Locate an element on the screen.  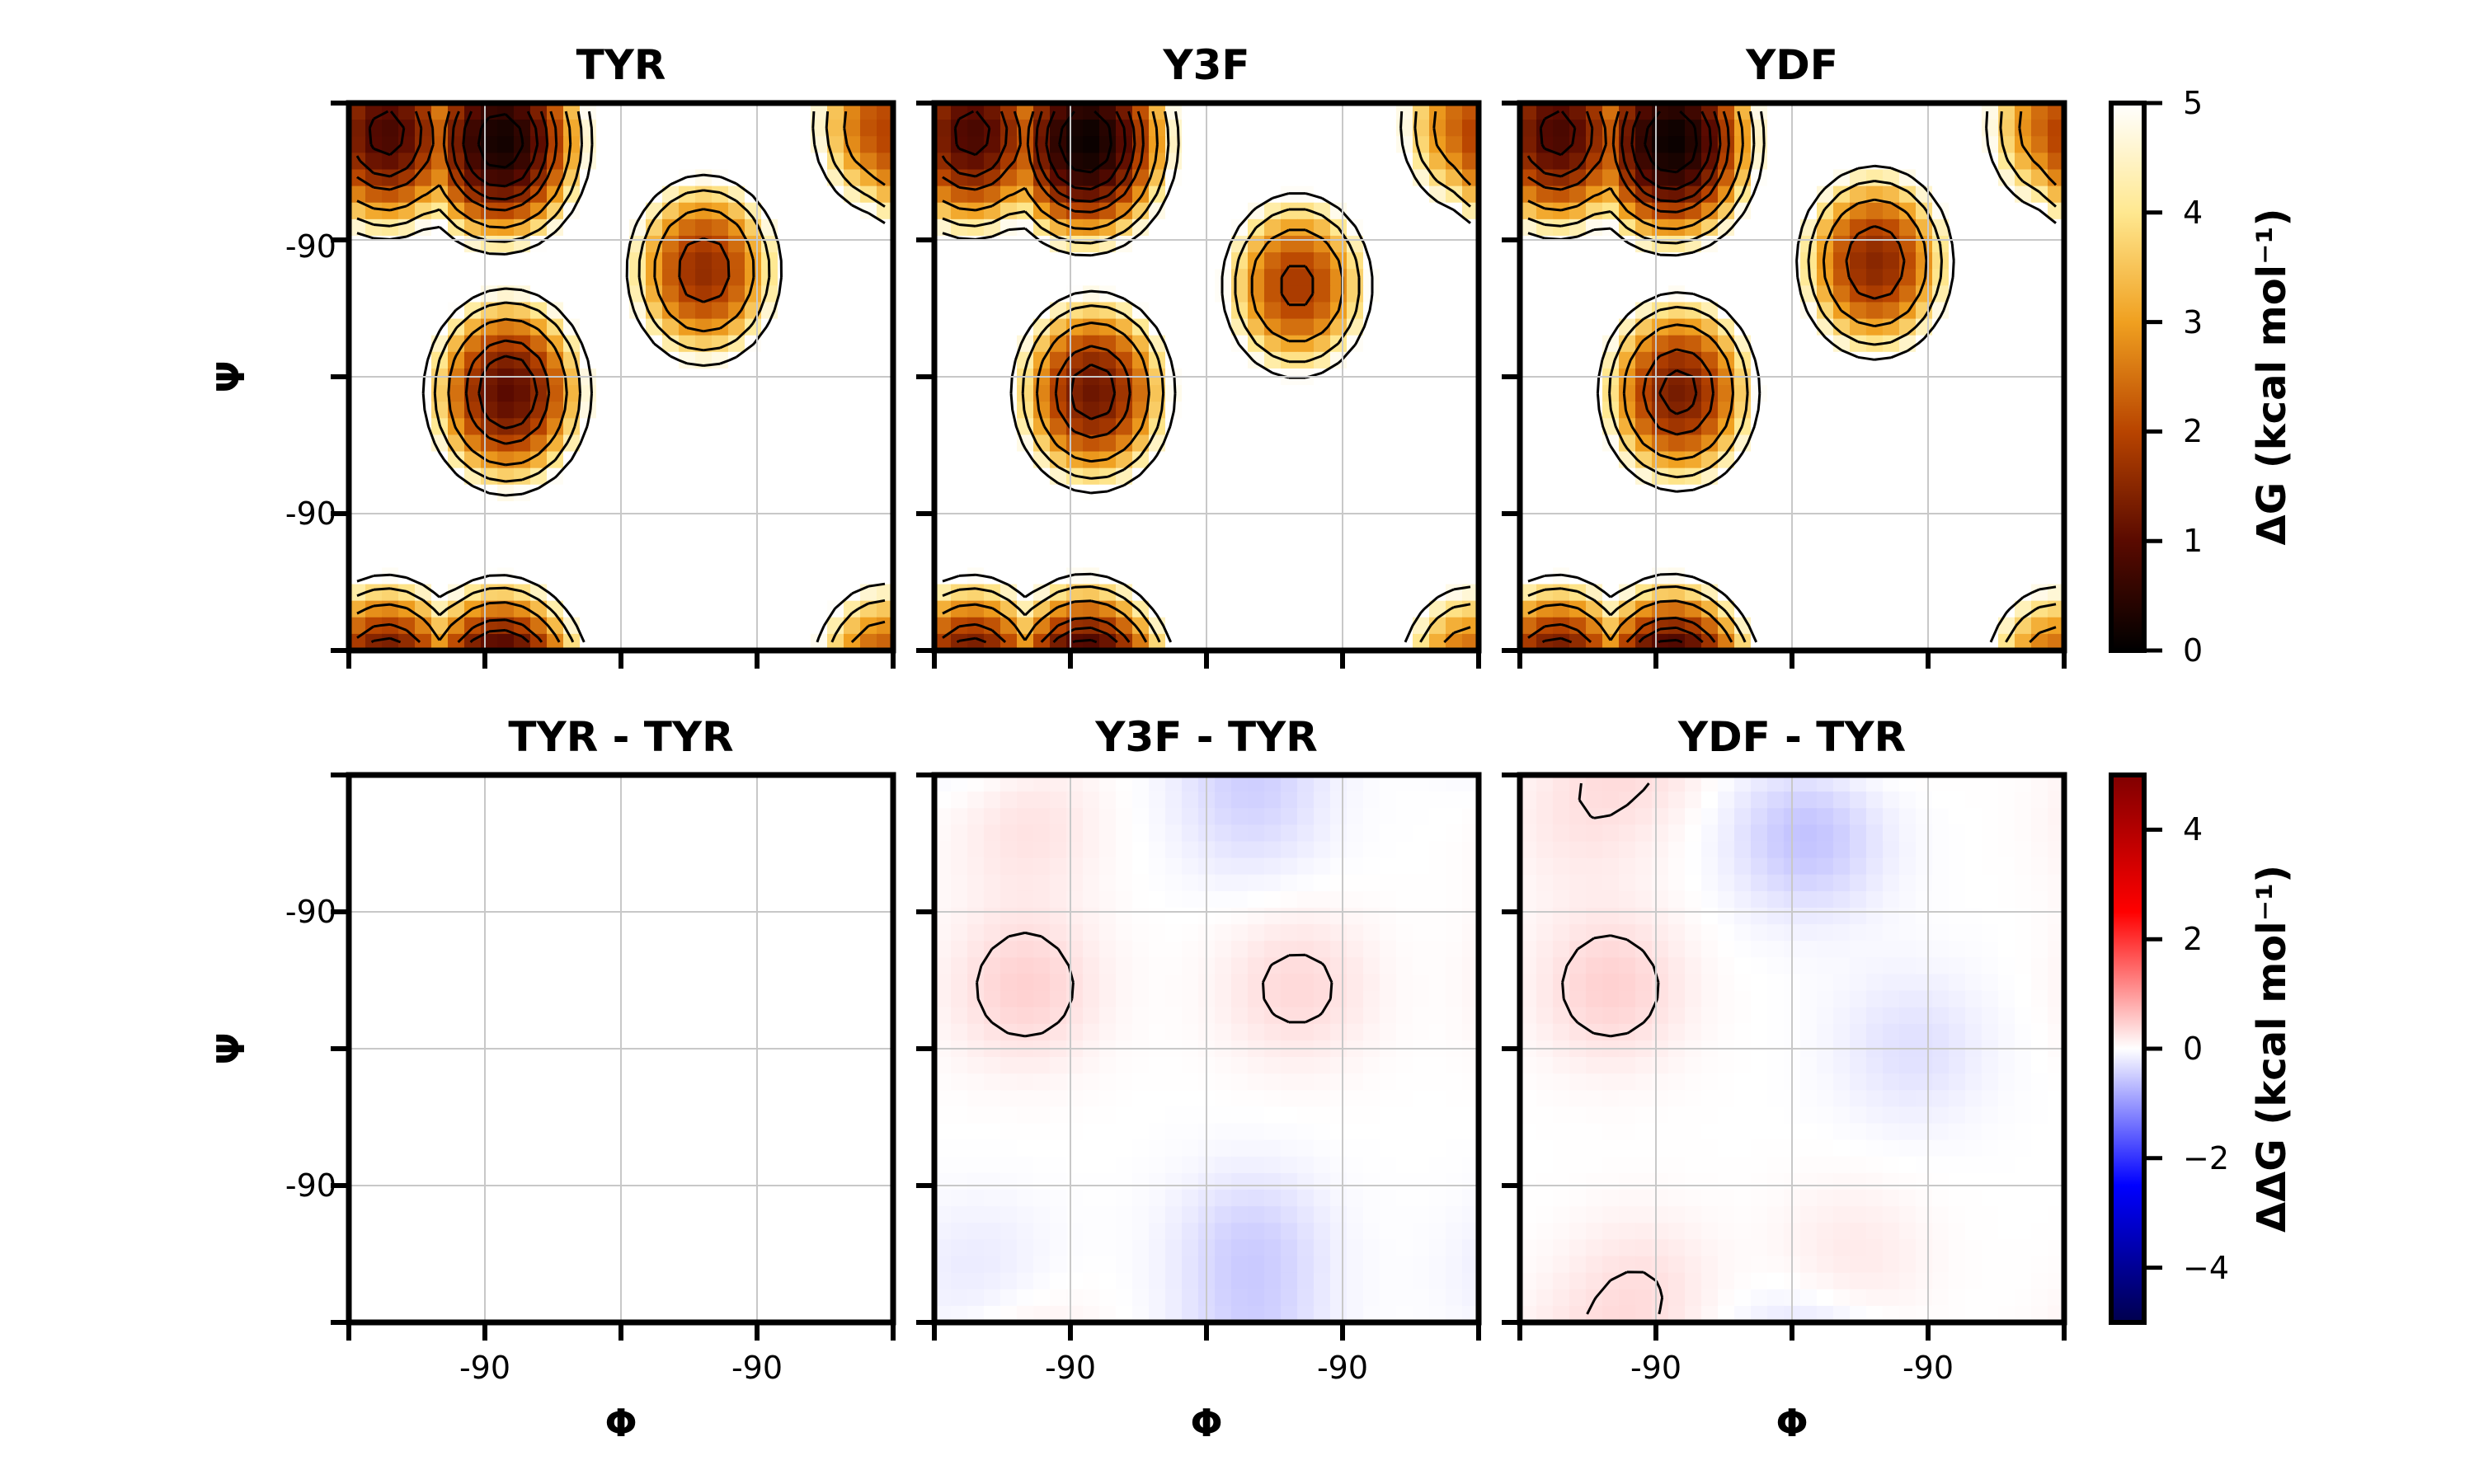
y-axis-label: Ψ is located at coordinates (231, 376).